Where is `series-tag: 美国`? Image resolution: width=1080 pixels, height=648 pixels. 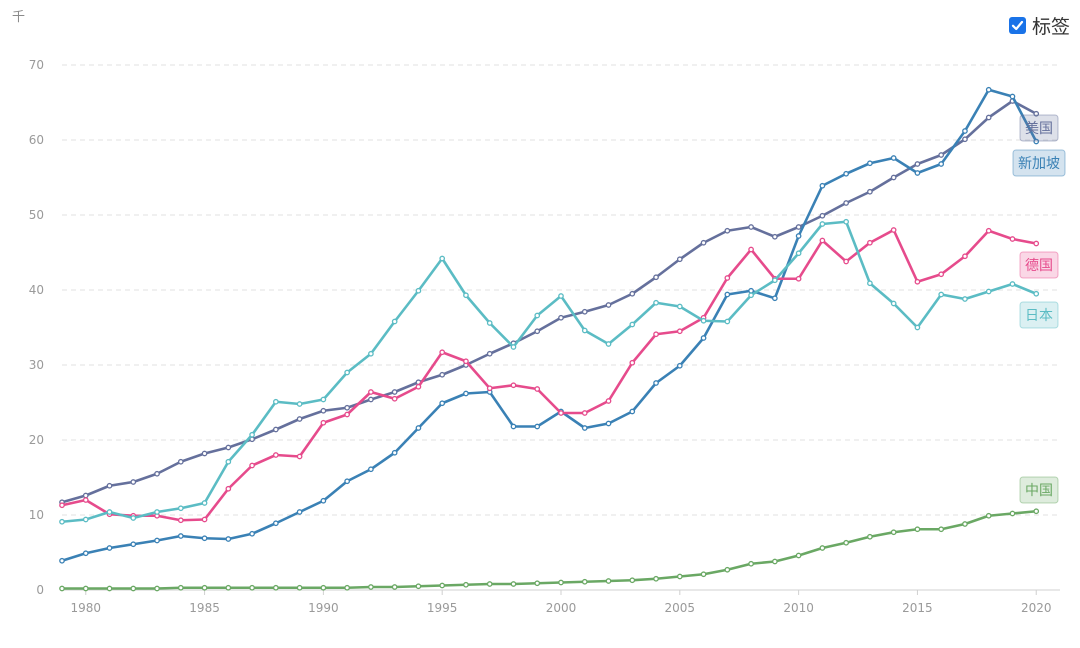
series-tag: 美国 is located at coordinates (1039, 128).